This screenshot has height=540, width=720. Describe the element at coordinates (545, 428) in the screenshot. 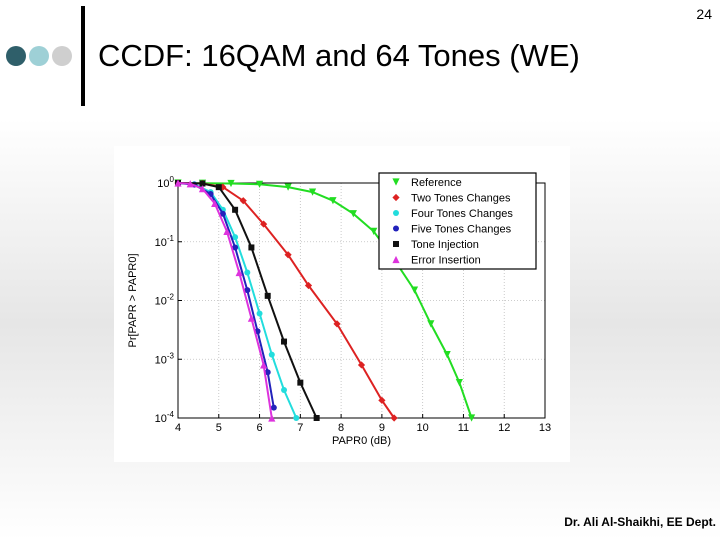

I see `x-tick-label: 13` at that location.